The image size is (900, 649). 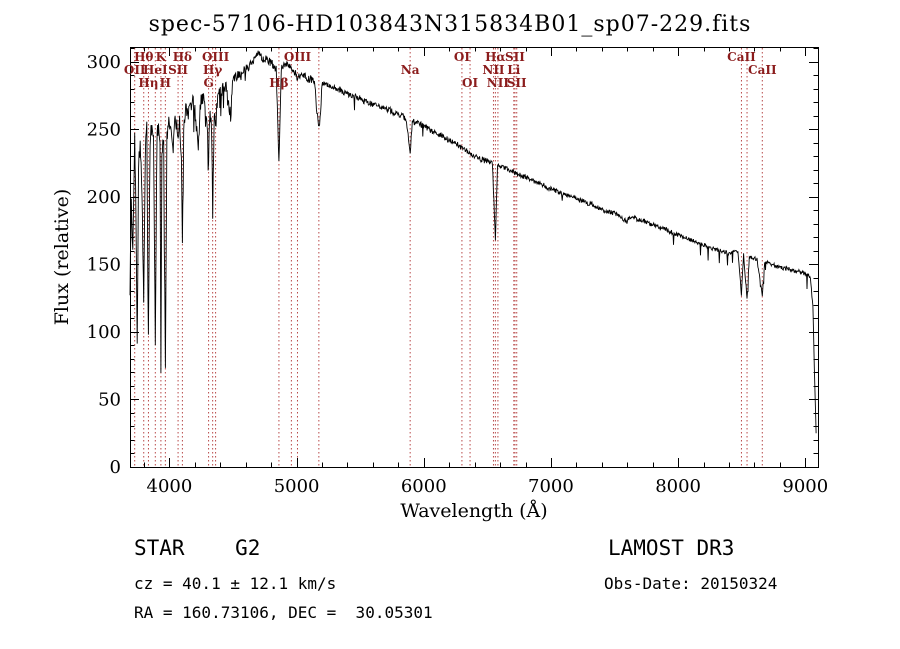 I want to click on y-axis-label: Flux (relative), so click(x=62, y=257).